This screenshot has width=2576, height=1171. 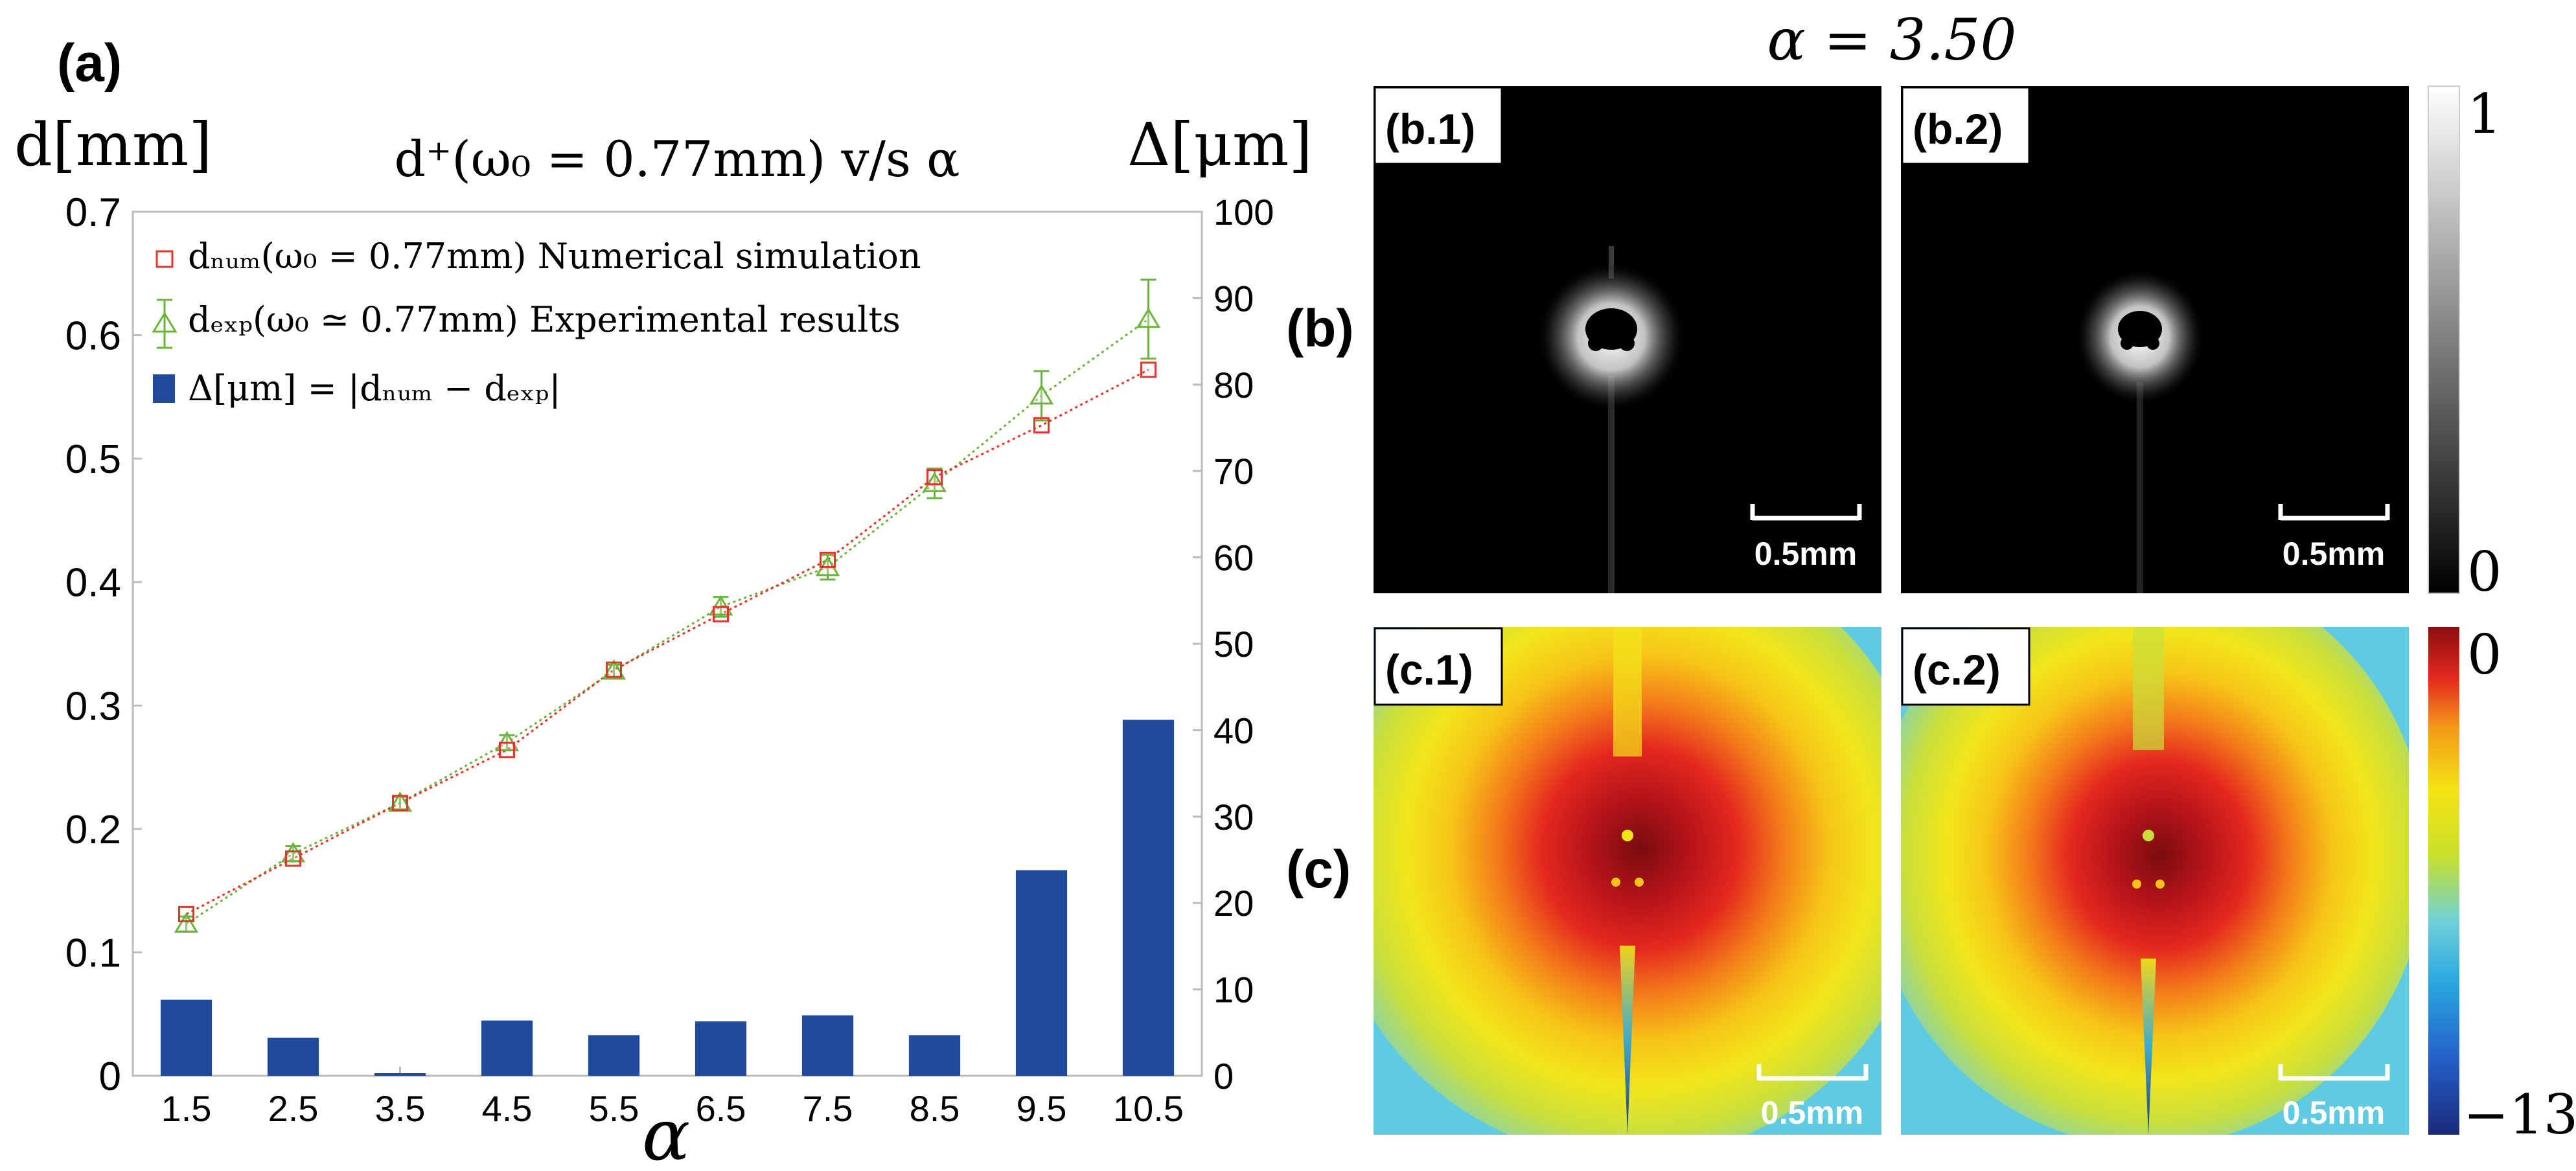 I want to click on y-left-tick-label: 0.3, so click(x=93, y=706).